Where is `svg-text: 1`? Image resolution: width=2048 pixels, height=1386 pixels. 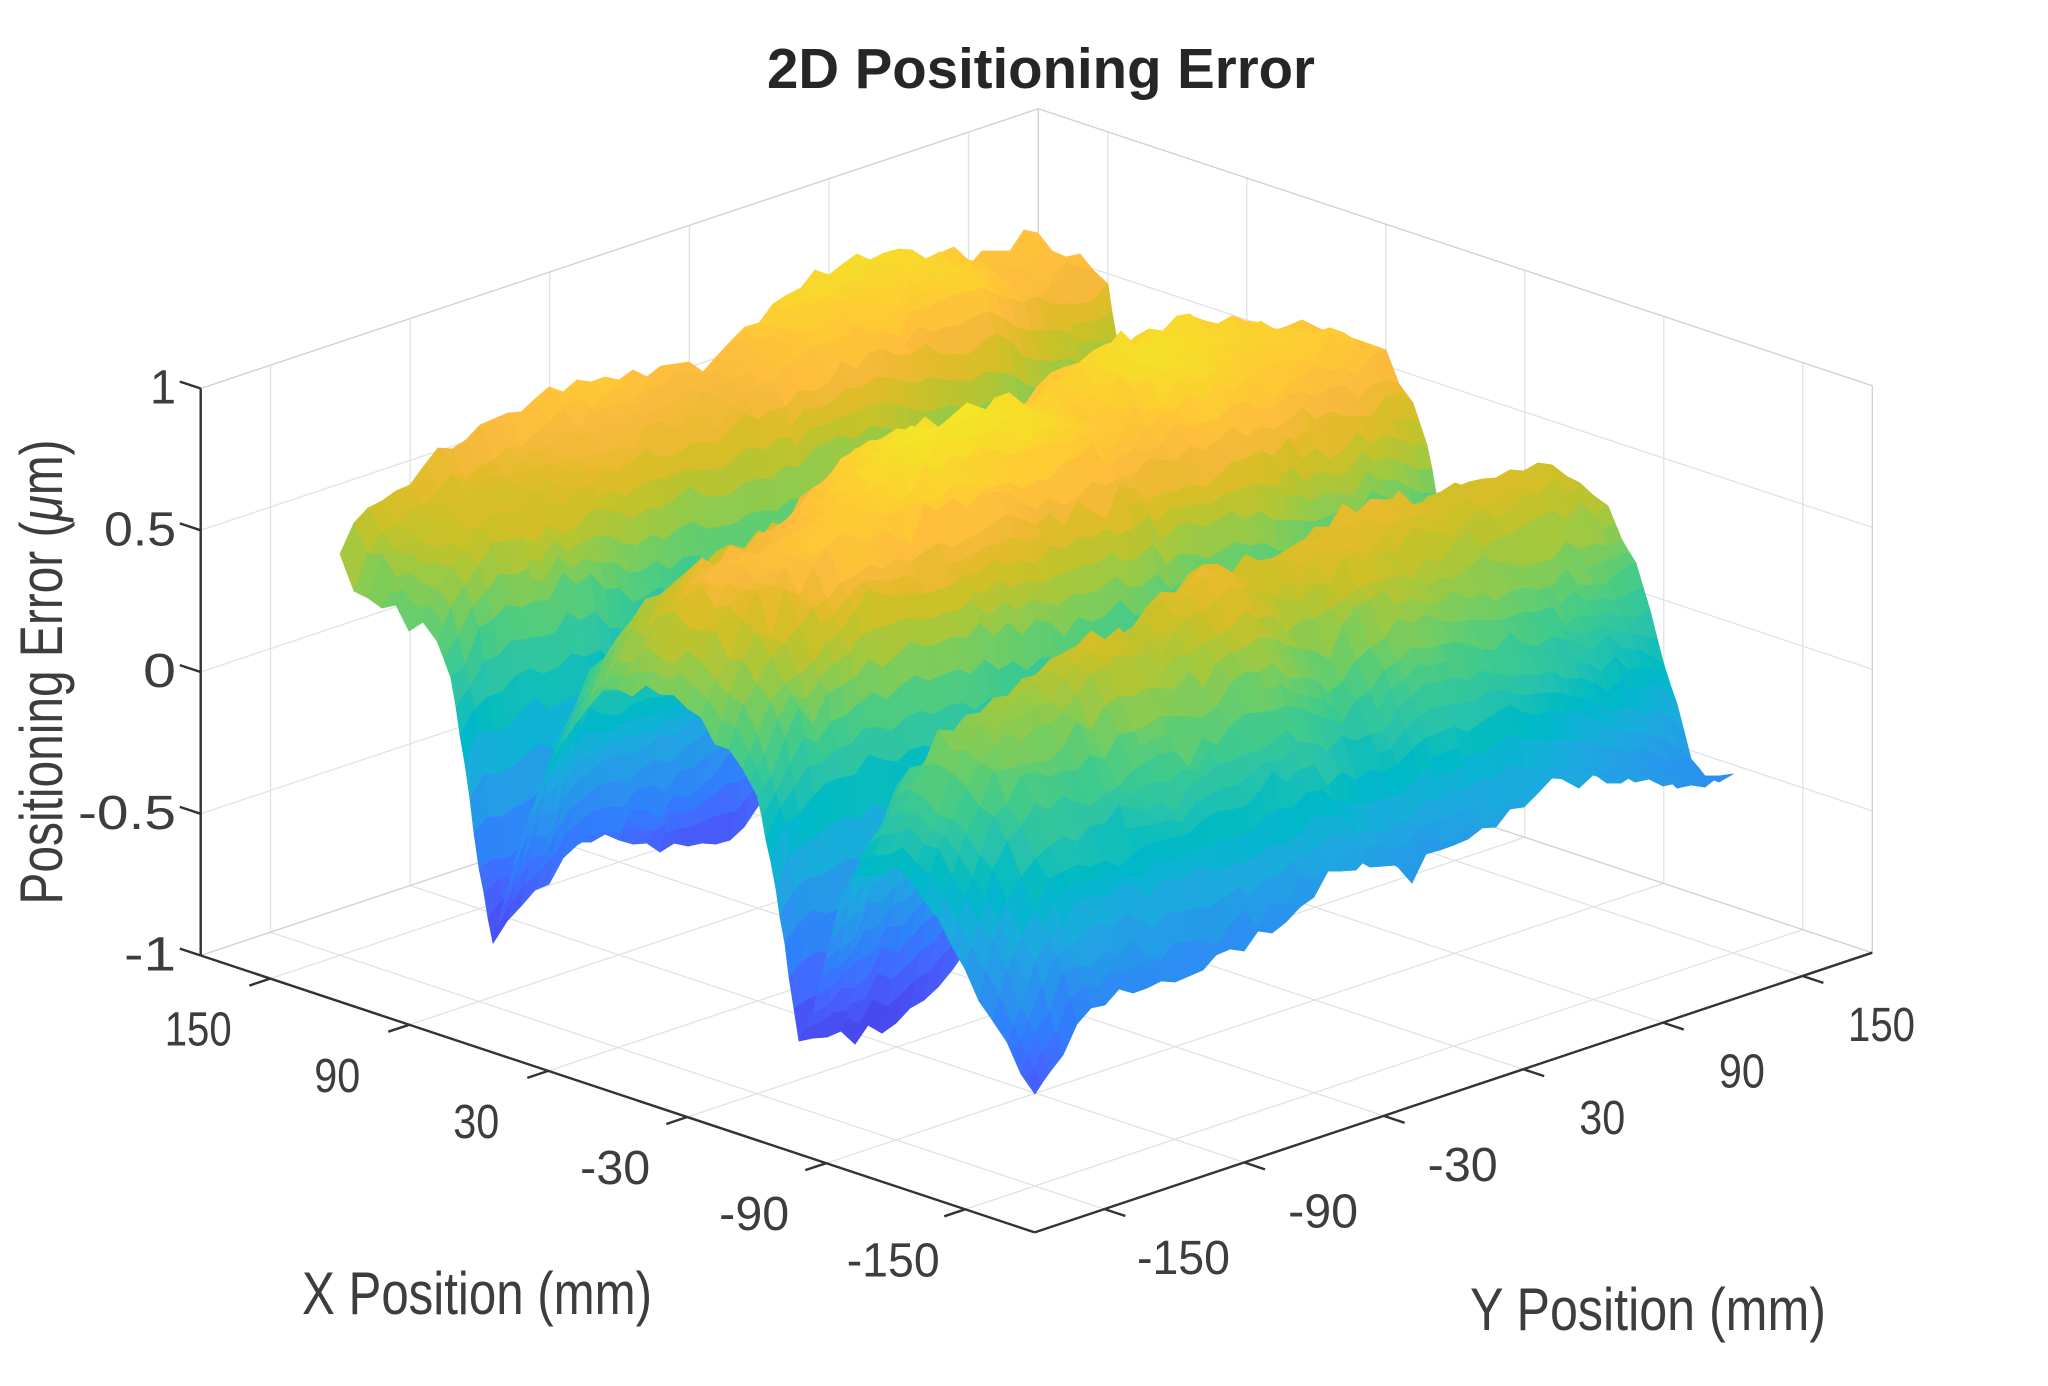
svg-text: 1 is located at coordinates (163, 388).